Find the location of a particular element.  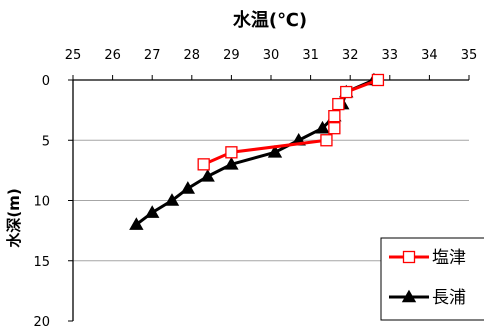

y-tick-label-0: 0 is located at coordinates (46, 81).